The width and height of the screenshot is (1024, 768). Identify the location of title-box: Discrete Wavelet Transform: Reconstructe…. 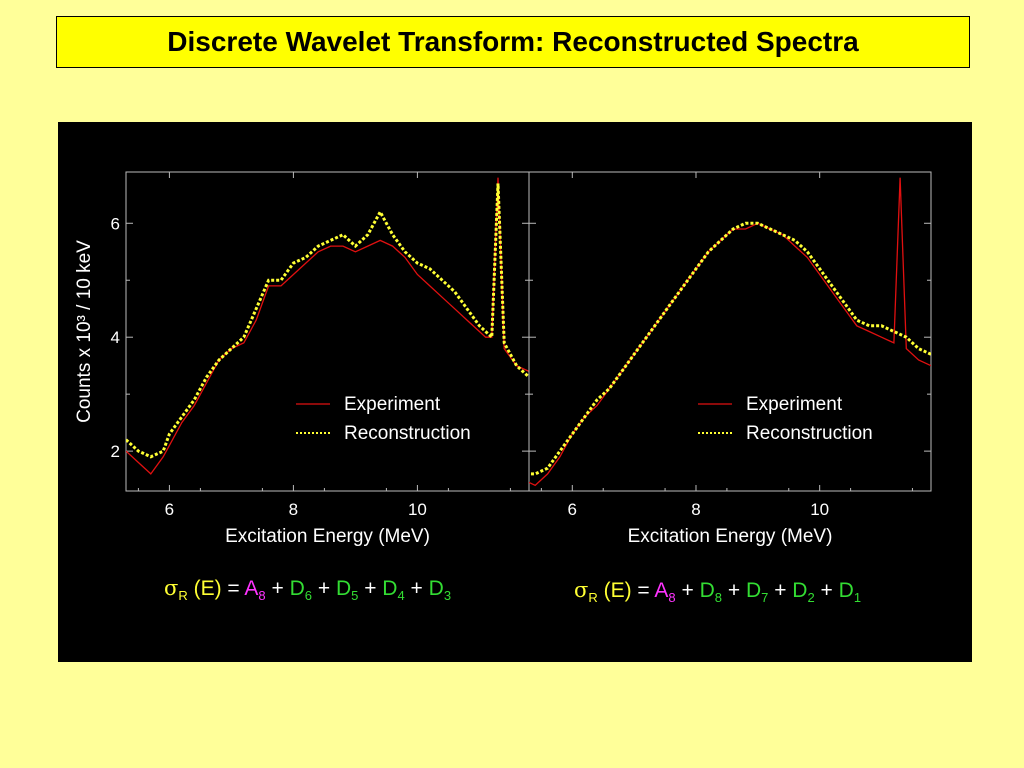
(513, 42).